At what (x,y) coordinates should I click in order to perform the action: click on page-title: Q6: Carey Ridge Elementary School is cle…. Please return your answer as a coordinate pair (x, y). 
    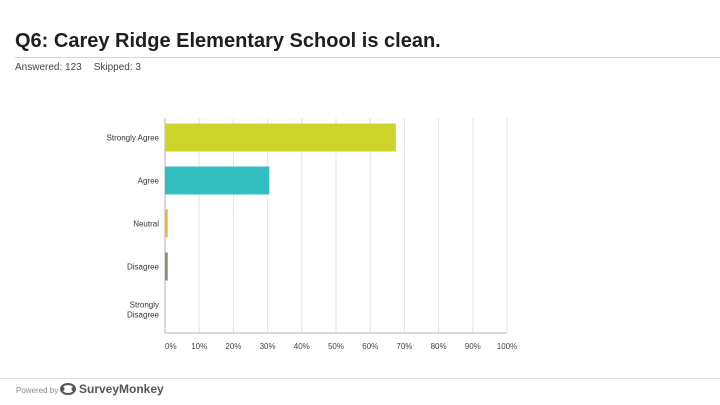
    Looking at the image, I should click on (228, 41).